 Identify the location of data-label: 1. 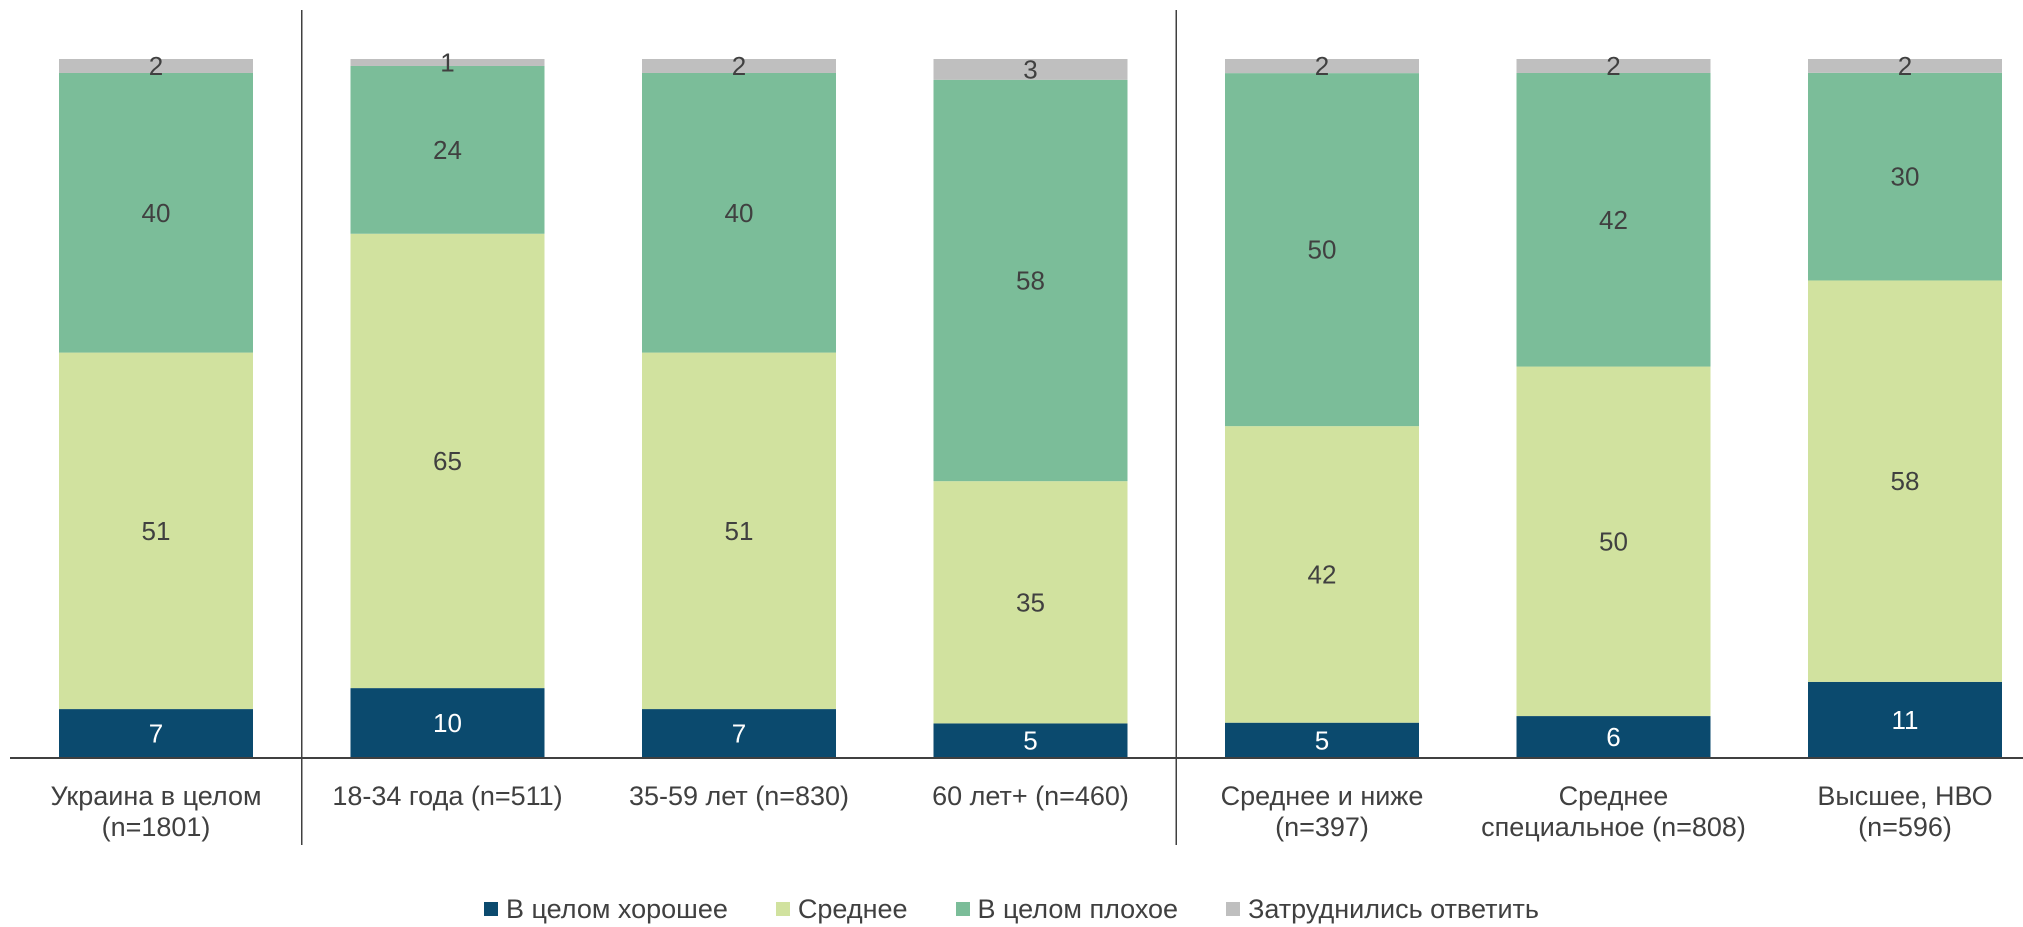
(447, 62).